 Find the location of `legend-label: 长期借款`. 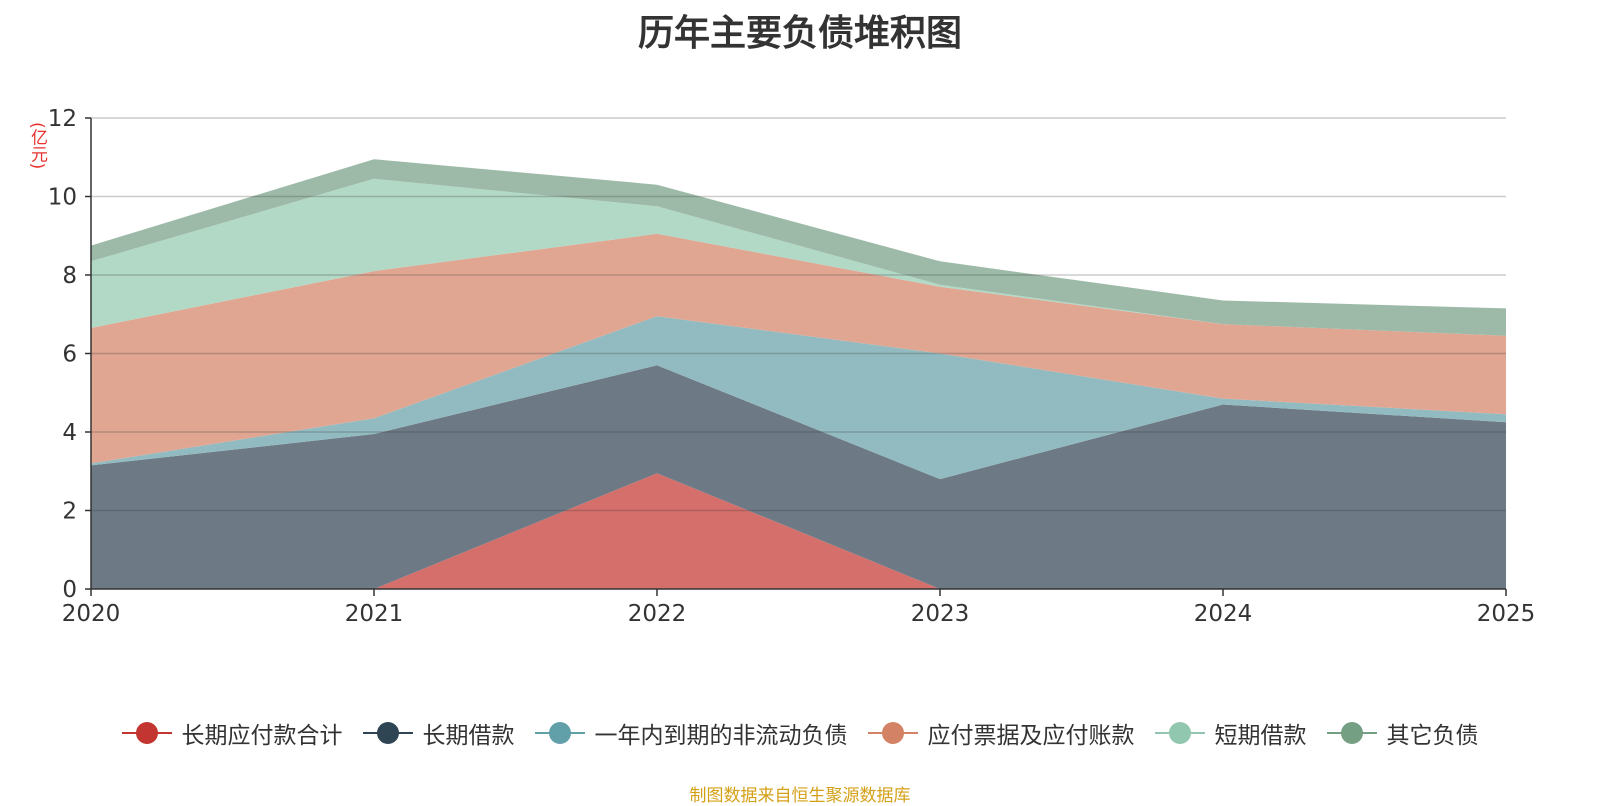

legend-label: 长期借款 is located at coordinates (468, 736).